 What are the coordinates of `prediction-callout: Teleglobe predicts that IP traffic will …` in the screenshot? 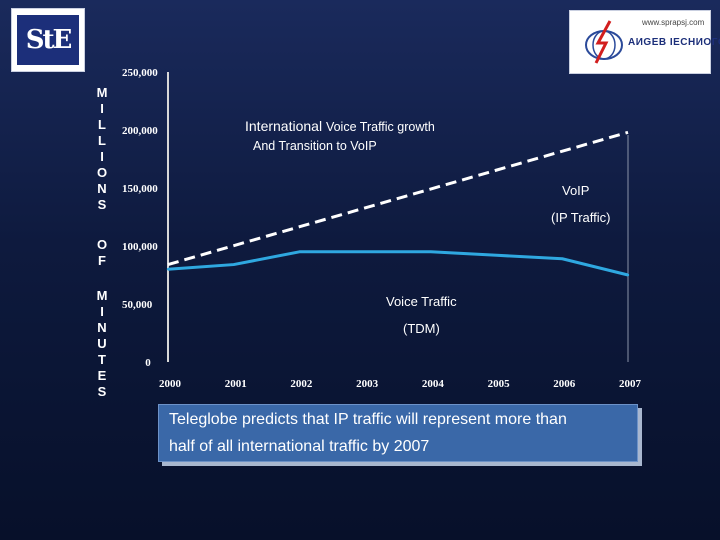 It's located at (398, 433).